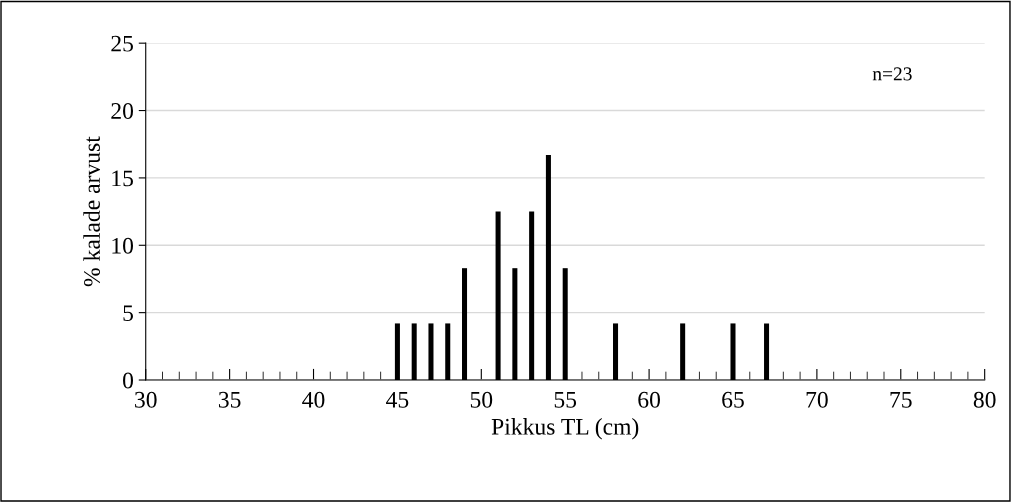 Image resolution: width=1012 pixels, height=502 pixels. What do you see at coordinates (122, 111) in the screenshot?
I see `y-tick-label: 20` at bounding box center [122, 111].